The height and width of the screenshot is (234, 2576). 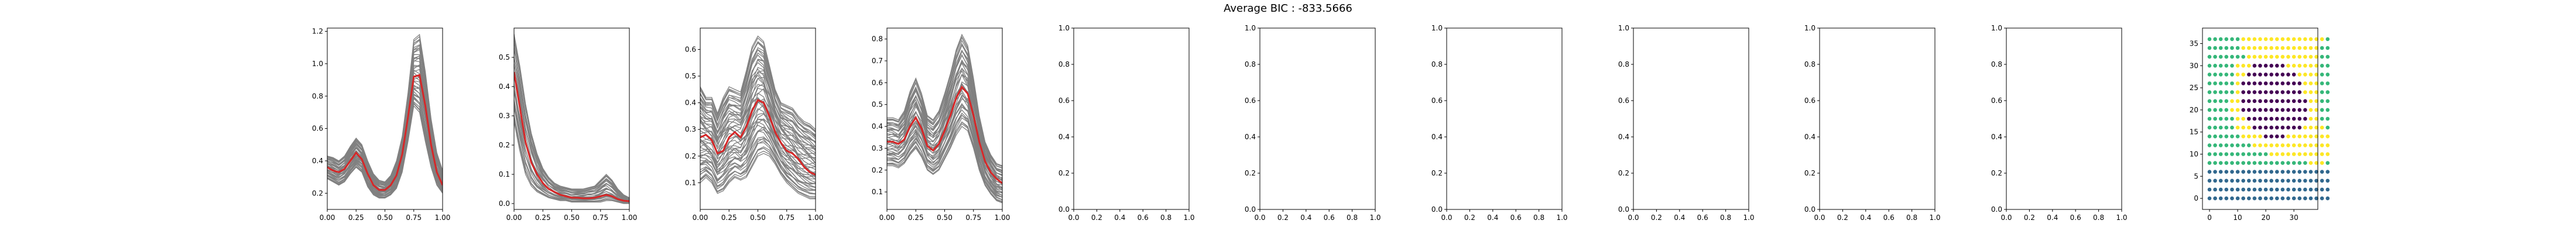 I want to click on mean-curve, so click(x=385, y=132).